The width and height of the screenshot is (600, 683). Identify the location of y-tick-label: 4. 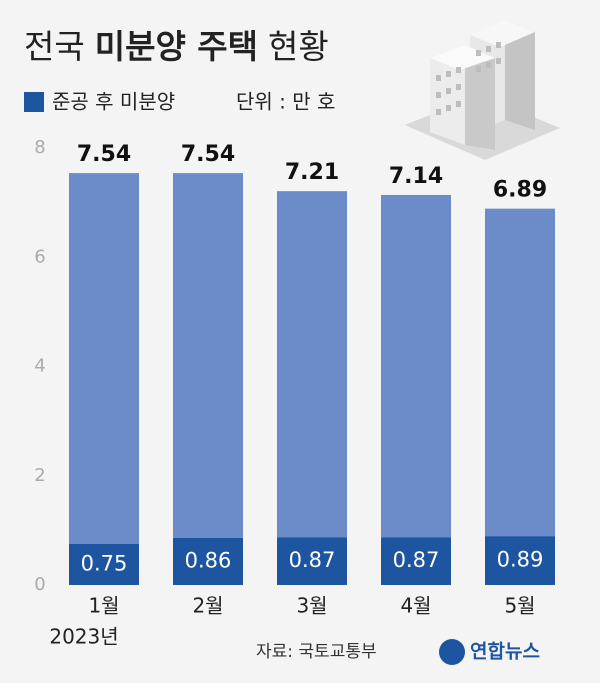
(39, 366).